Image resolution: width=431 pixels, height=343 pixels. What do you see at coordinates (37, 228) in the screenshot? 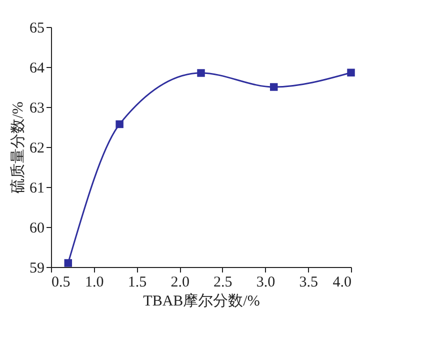
I see `y-tick-label: 60` at bounding box center [37, 228].